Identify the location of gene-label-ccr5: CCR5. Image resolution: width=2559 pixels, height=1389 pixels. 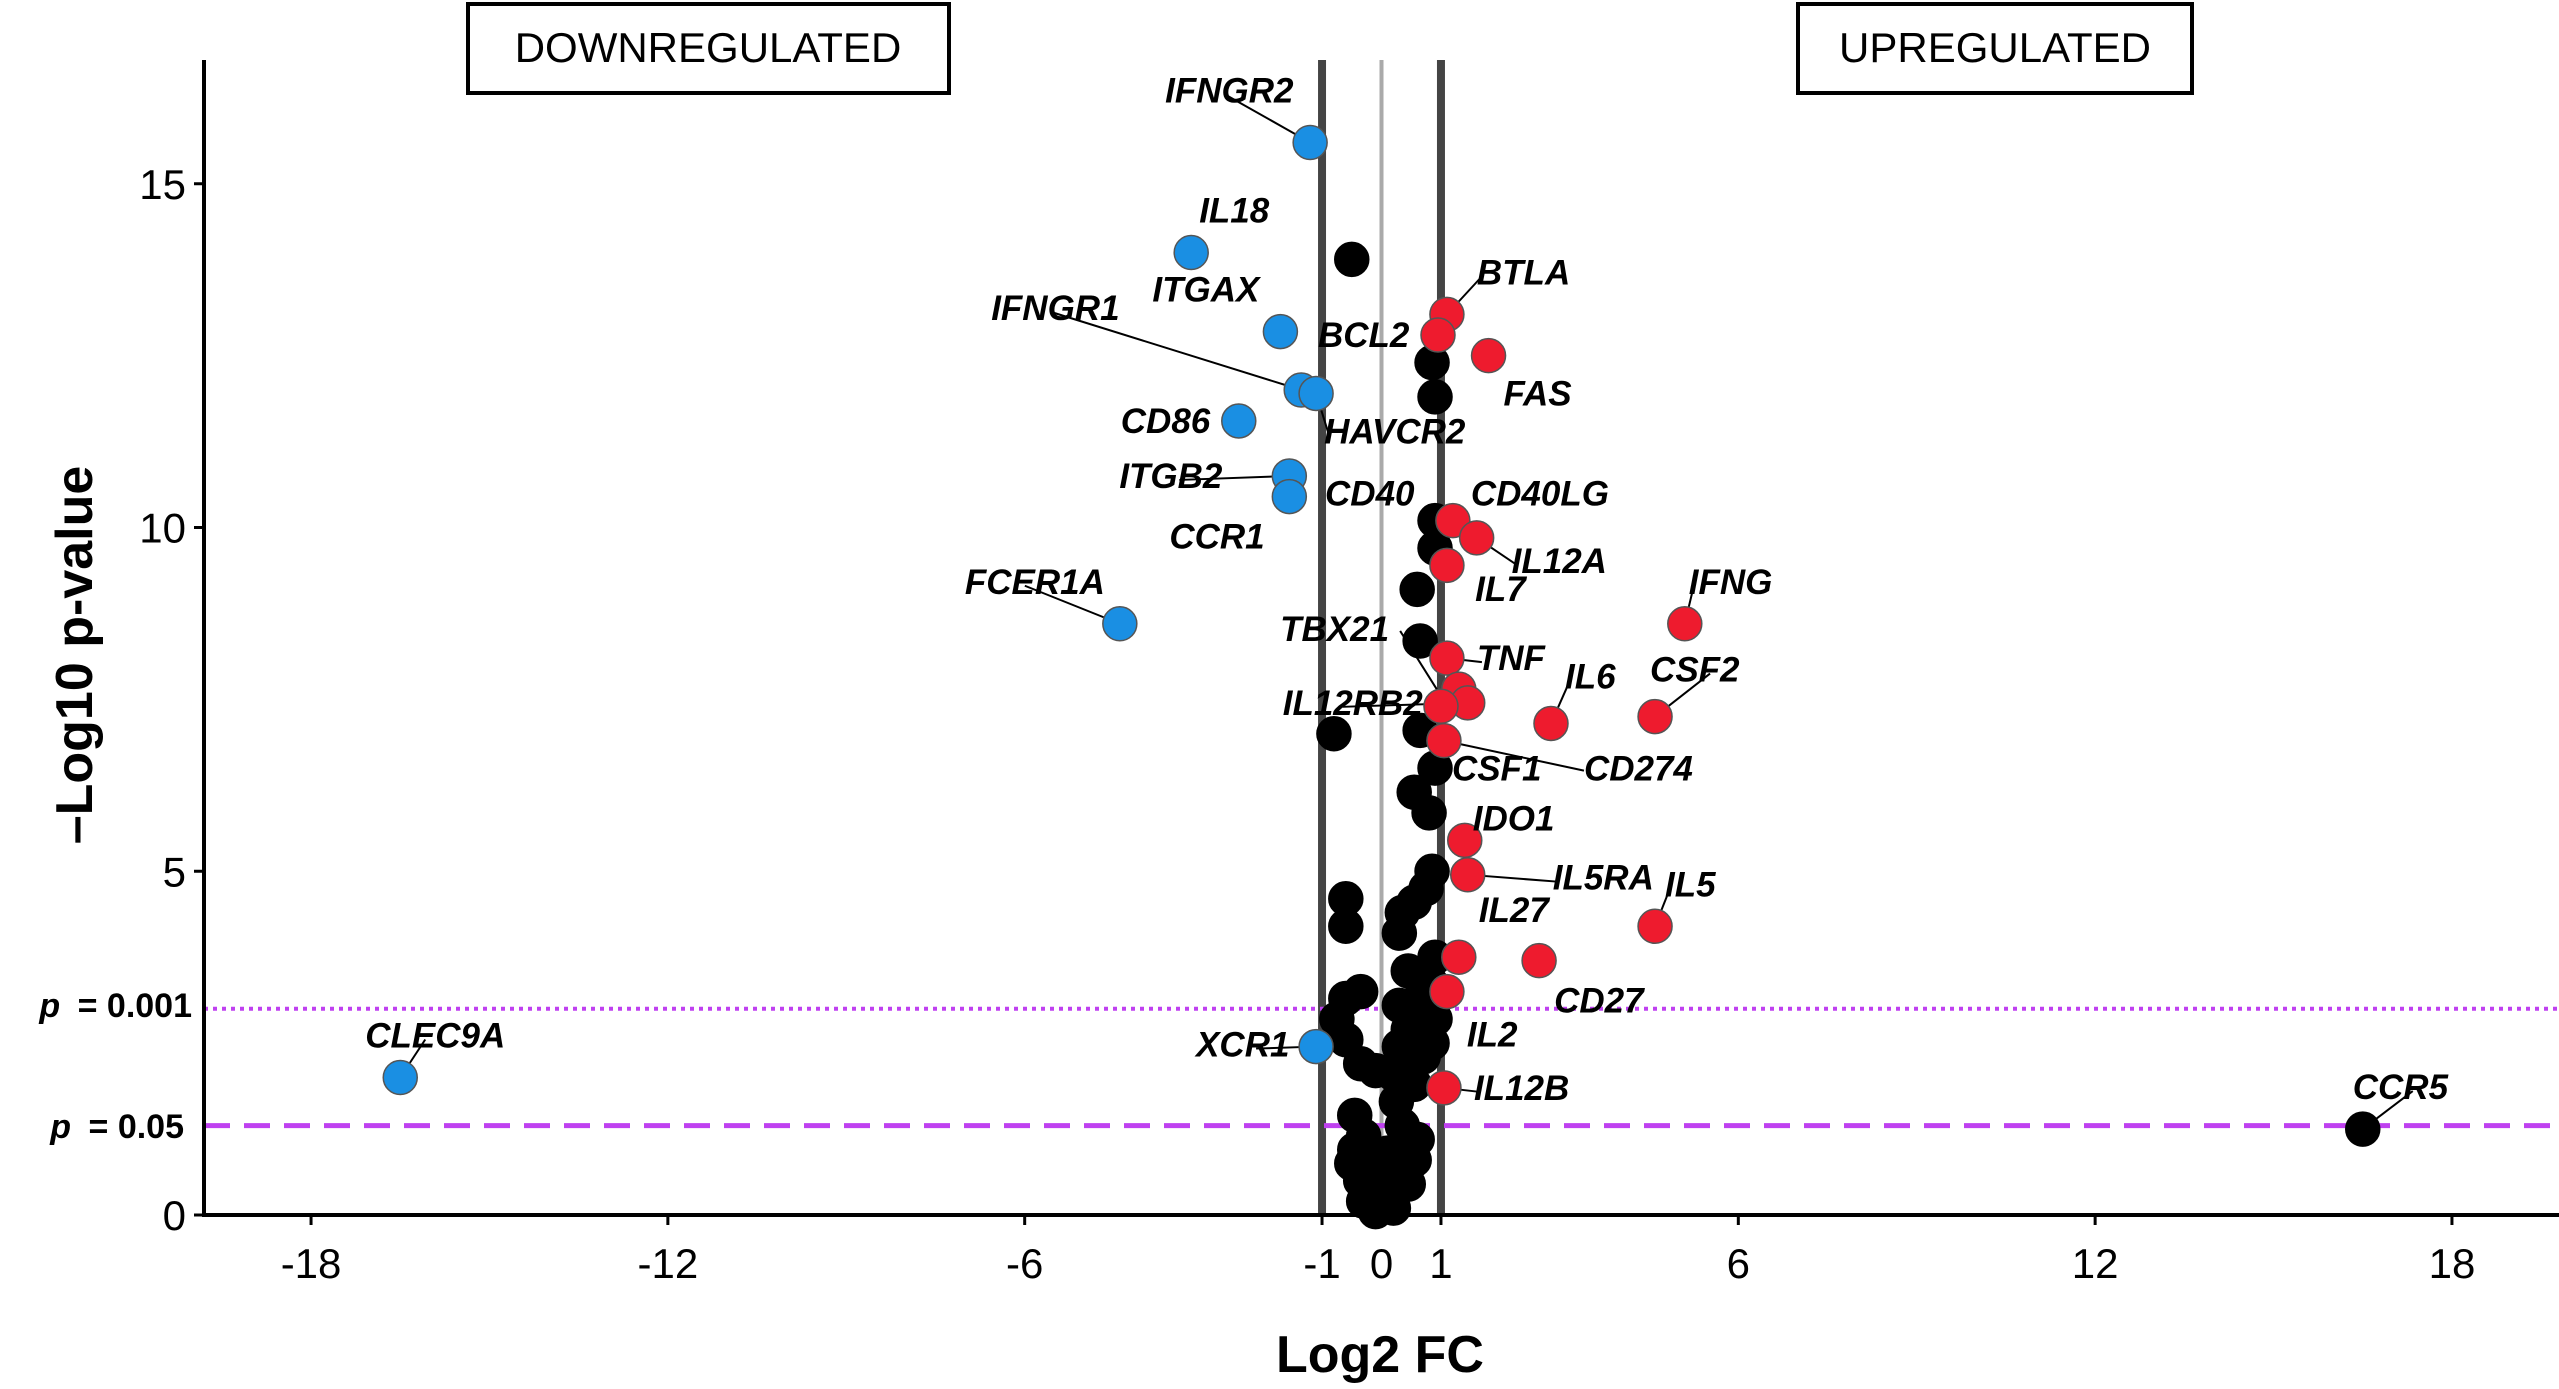
(2401, 1087).